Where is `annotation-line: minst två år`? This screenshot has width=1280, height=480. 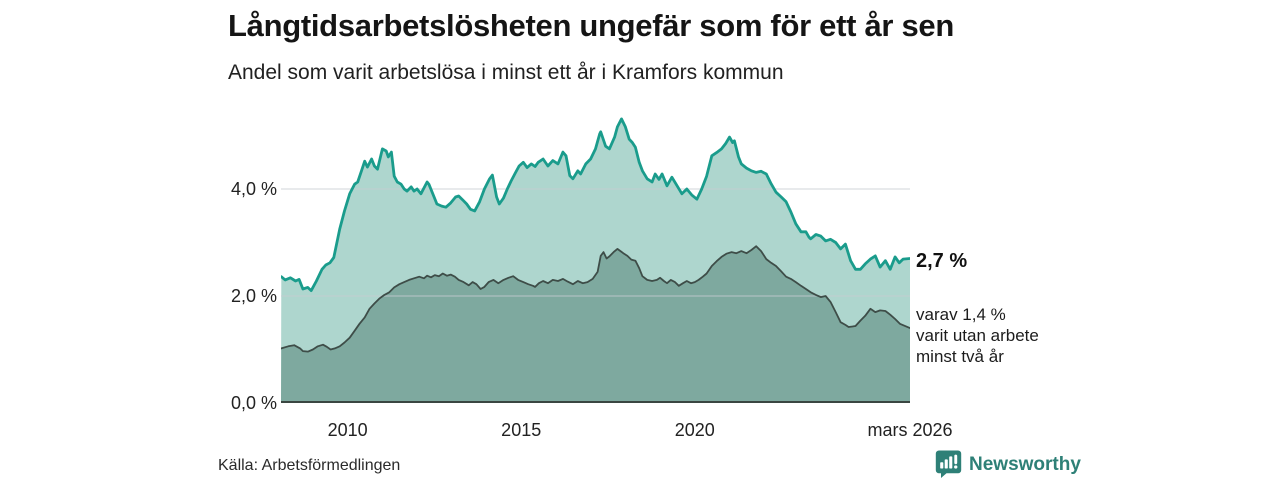 annotation-line: minst två år is located at coordinates (960, 356).